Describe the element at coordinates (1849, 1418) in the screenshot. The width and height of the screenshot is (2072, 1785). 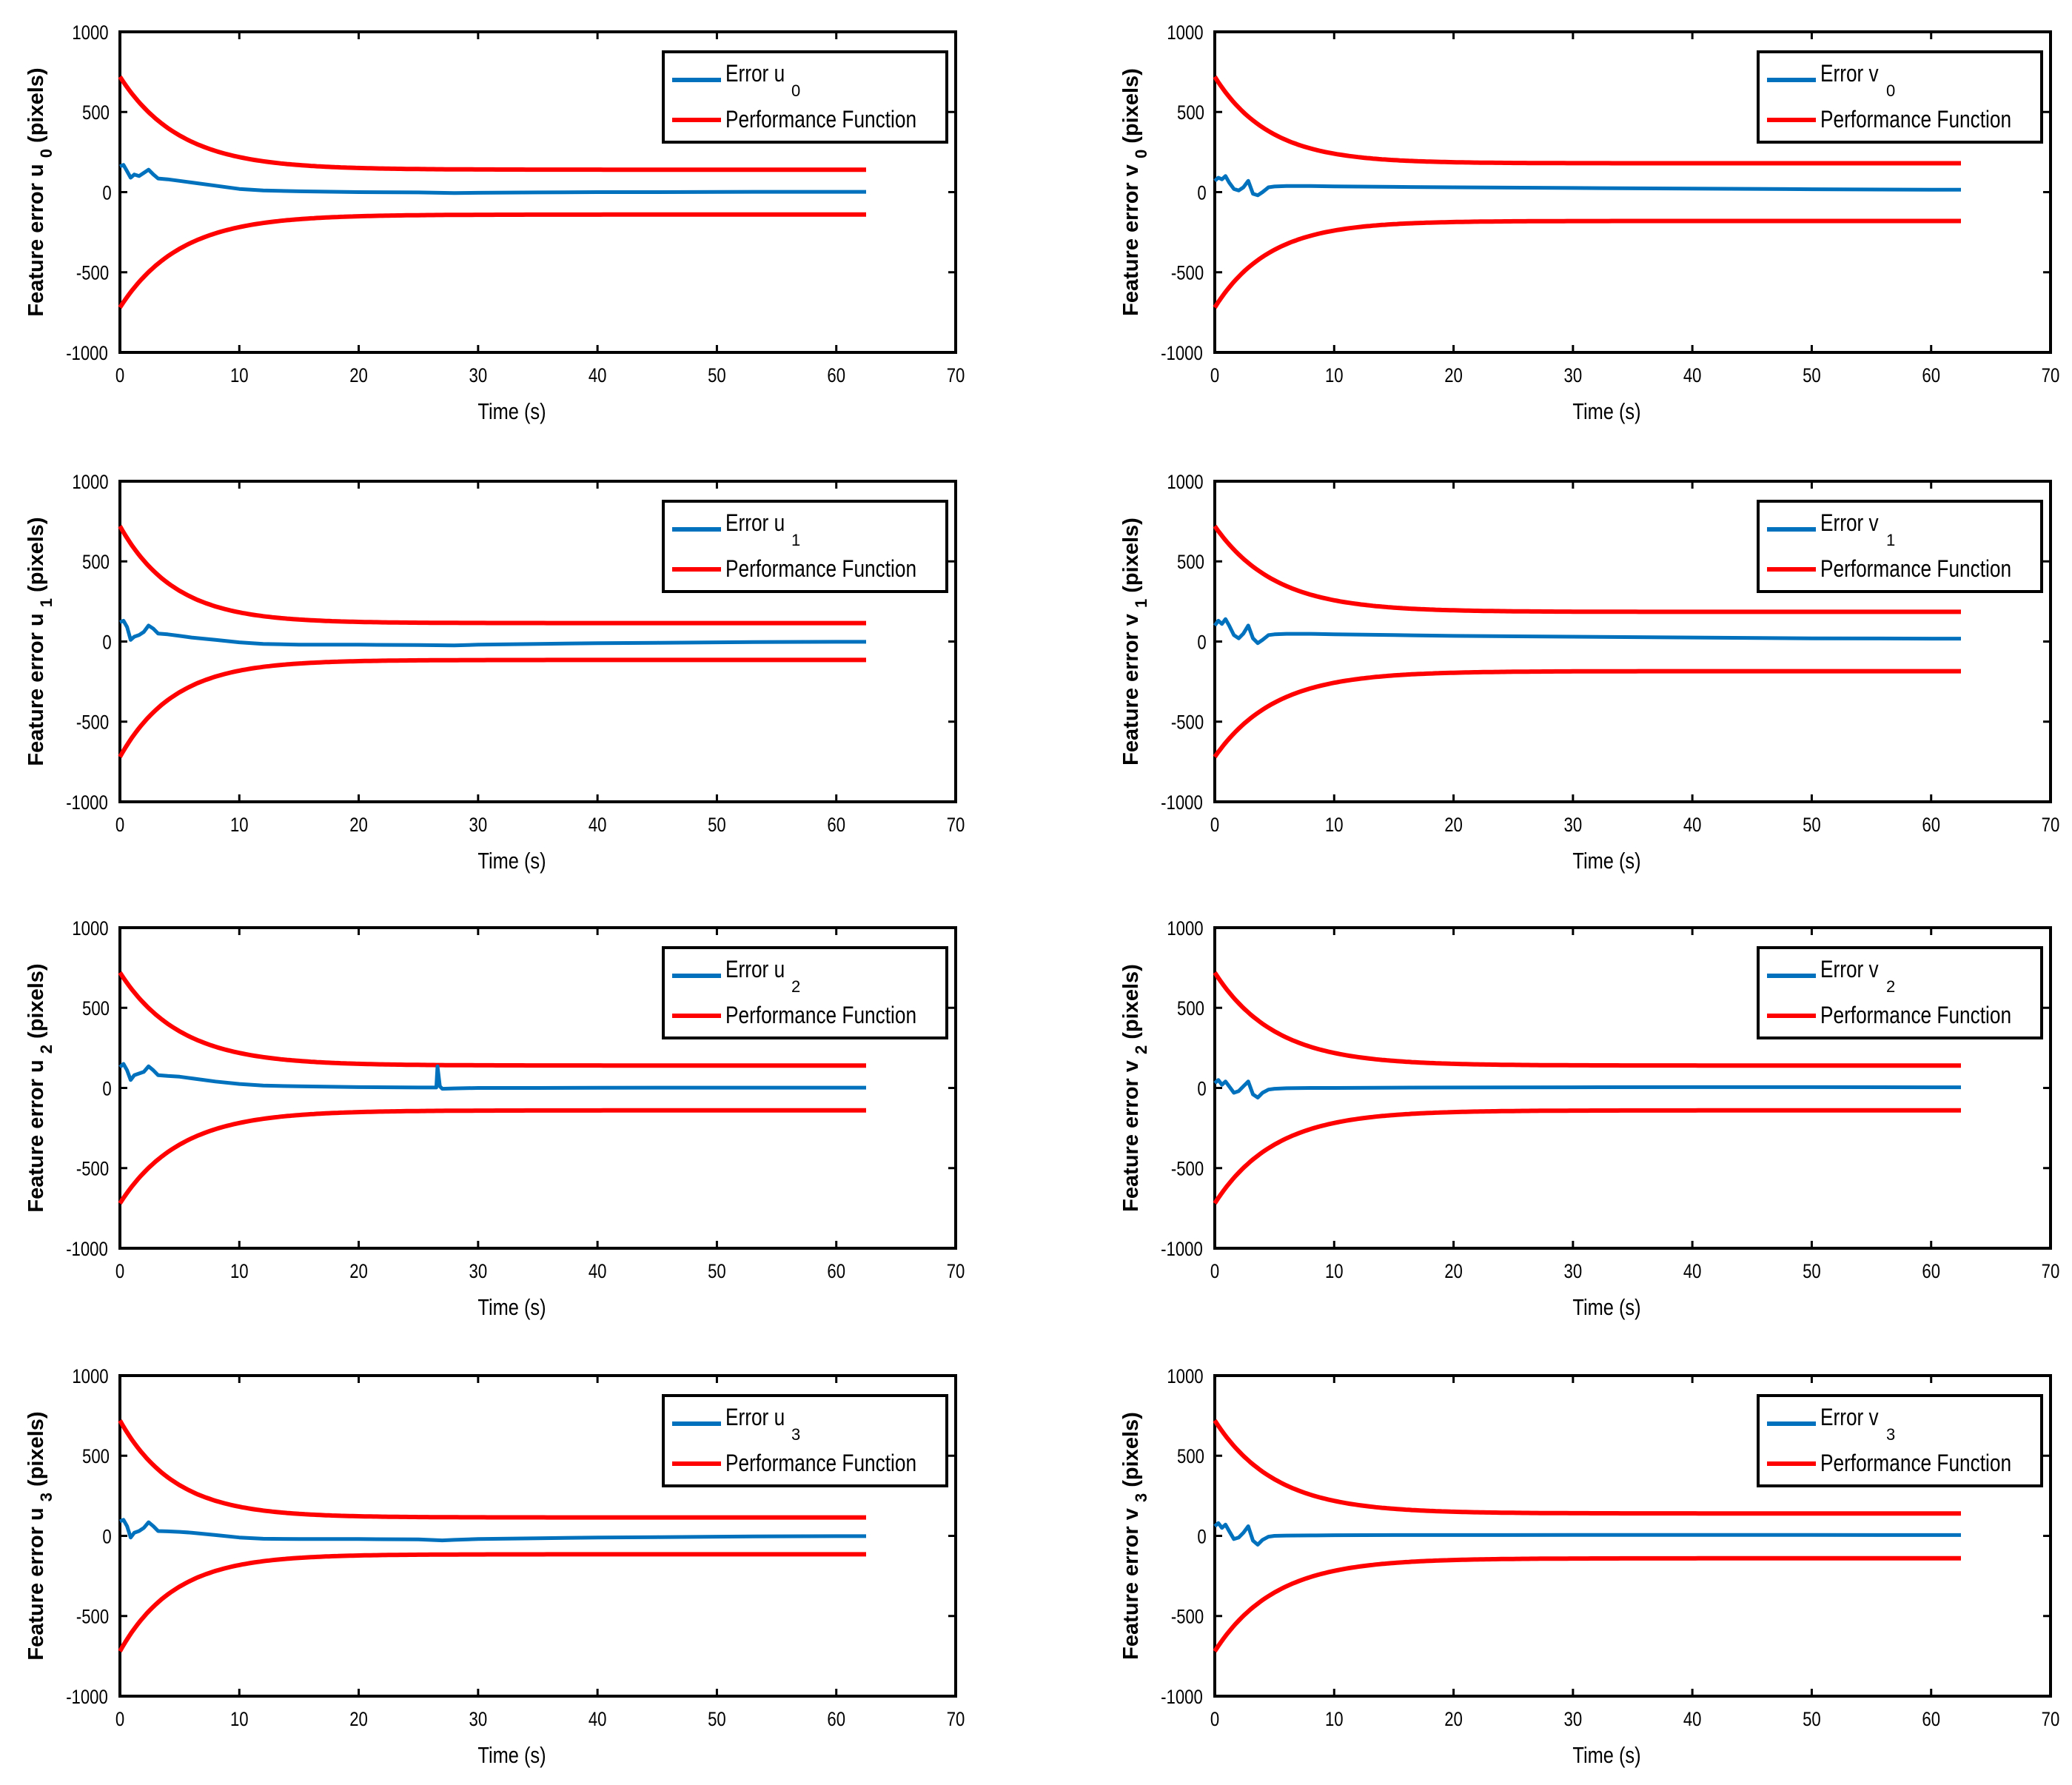
I see `legend-error-label: Error v` at that location.